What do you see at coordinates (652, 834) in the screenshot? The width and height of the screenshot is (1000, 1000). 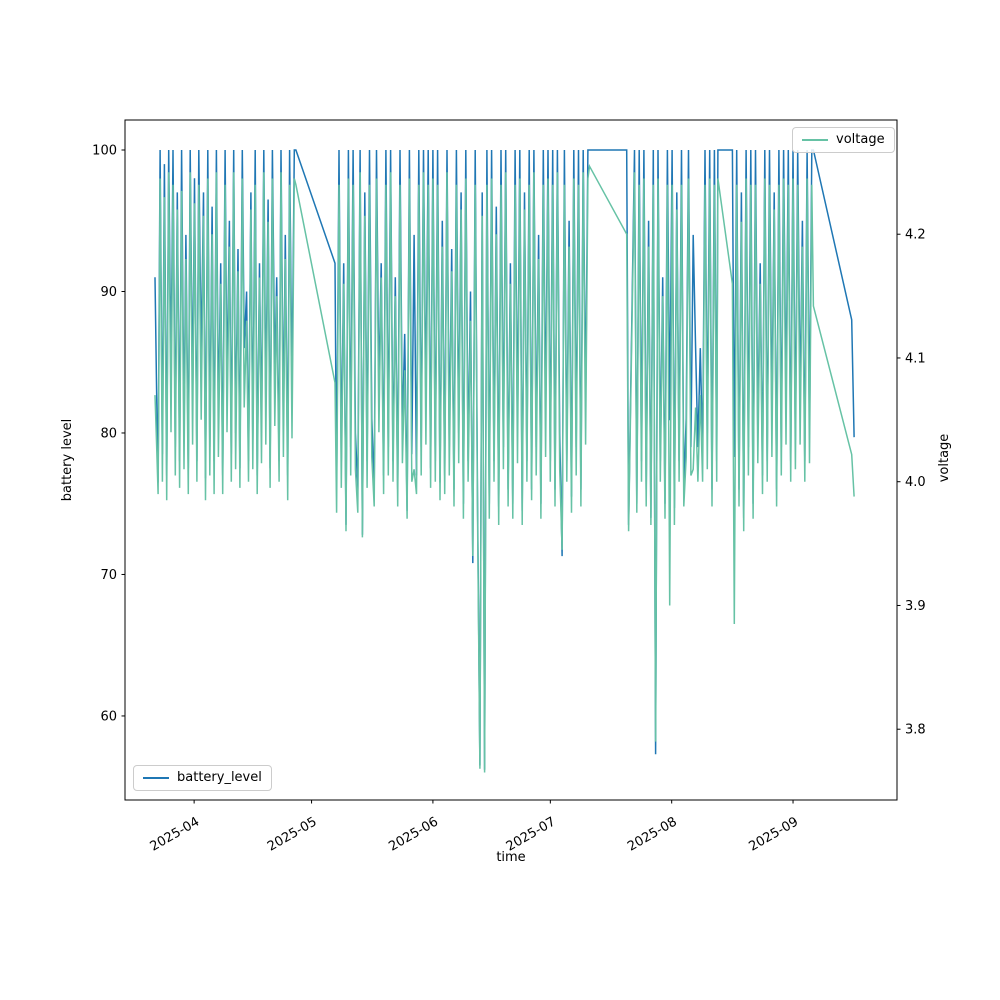 I see `x-tick-label: 2025-08` at bounding box center [652, 834].